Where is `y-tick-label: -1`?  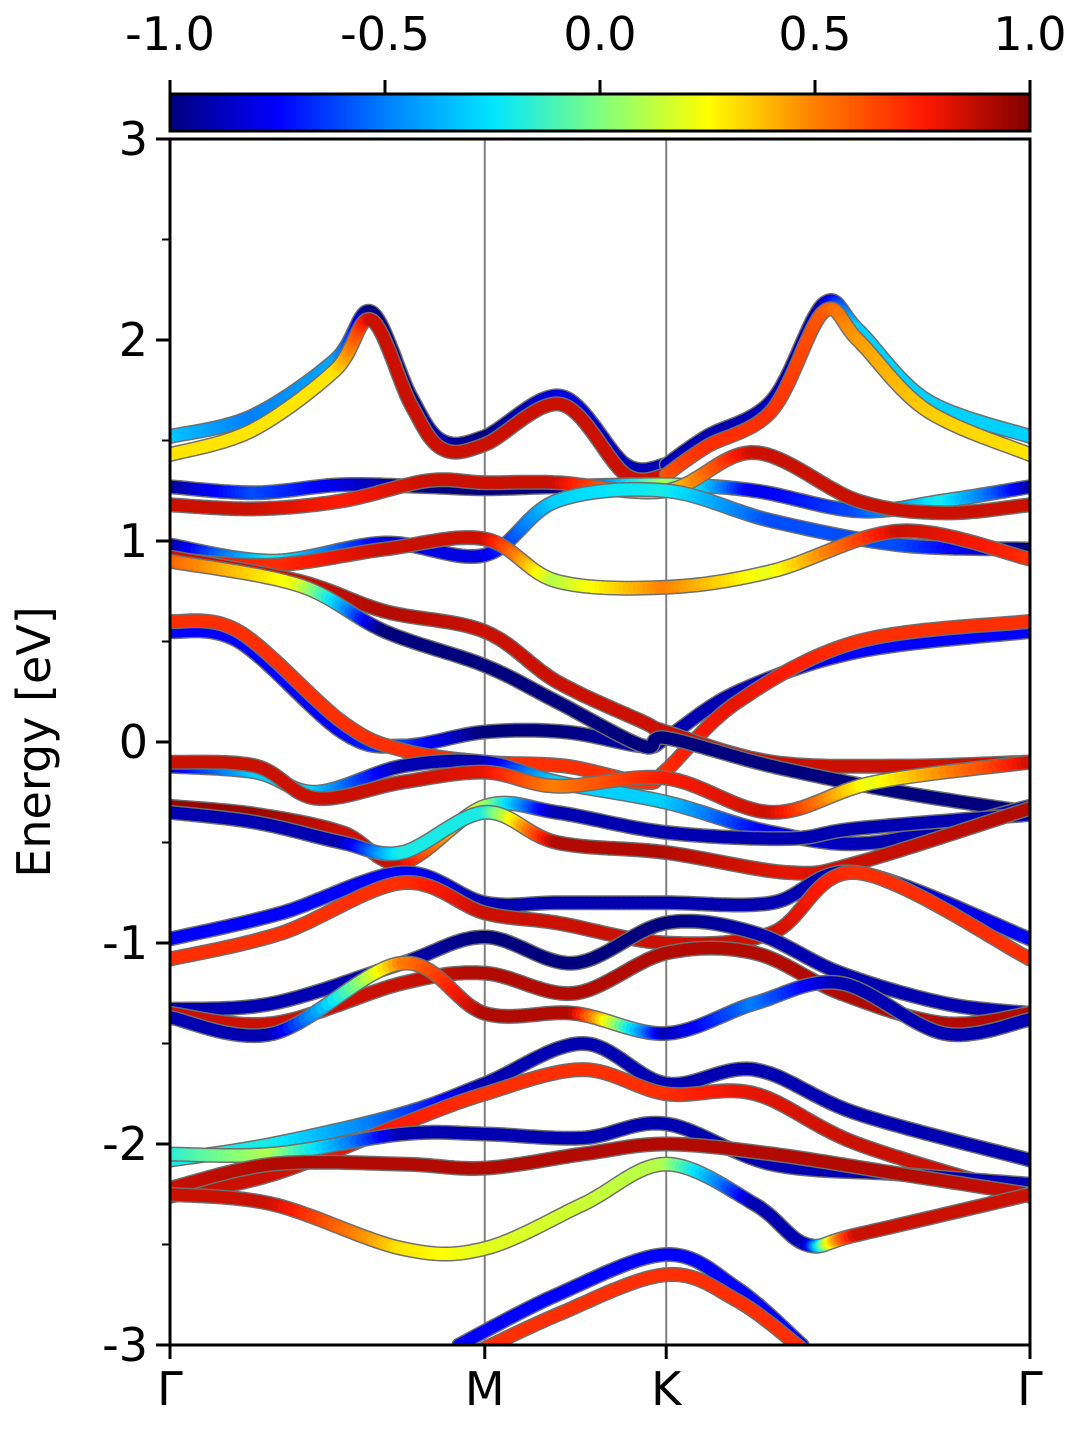
y-tick-label: -1 is located at coordinates (125, 943).